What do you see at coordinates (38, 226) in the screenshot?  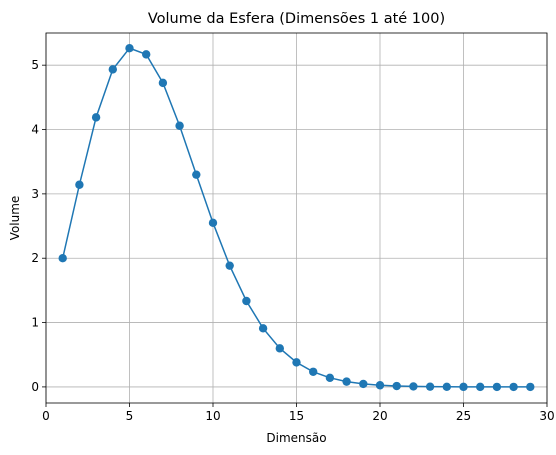 I see `y-axis: 0 1 2 3 4 5` at bounding box center [38, 226].